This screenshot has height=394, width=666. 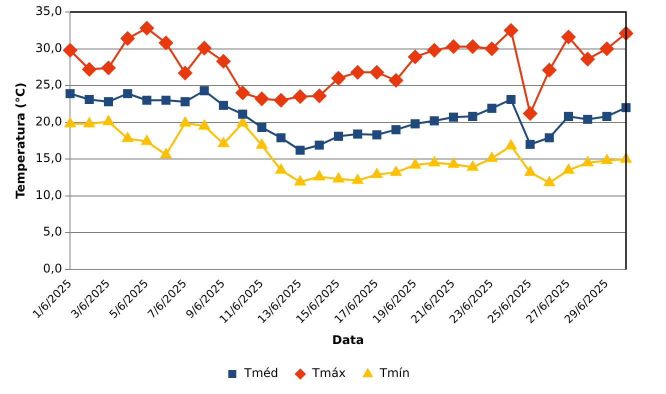 I want to click on y-tick-label: 5,0, so click(x=52, y=231).